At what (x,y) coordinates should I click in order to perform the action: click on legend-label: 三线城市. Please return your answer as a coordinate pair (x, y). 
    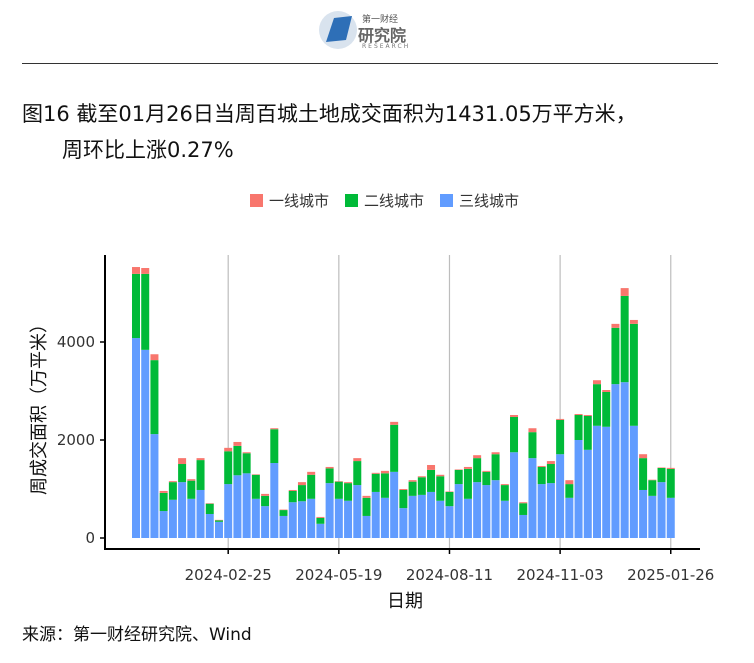
    Looking at the image, I should click on (489, 201).